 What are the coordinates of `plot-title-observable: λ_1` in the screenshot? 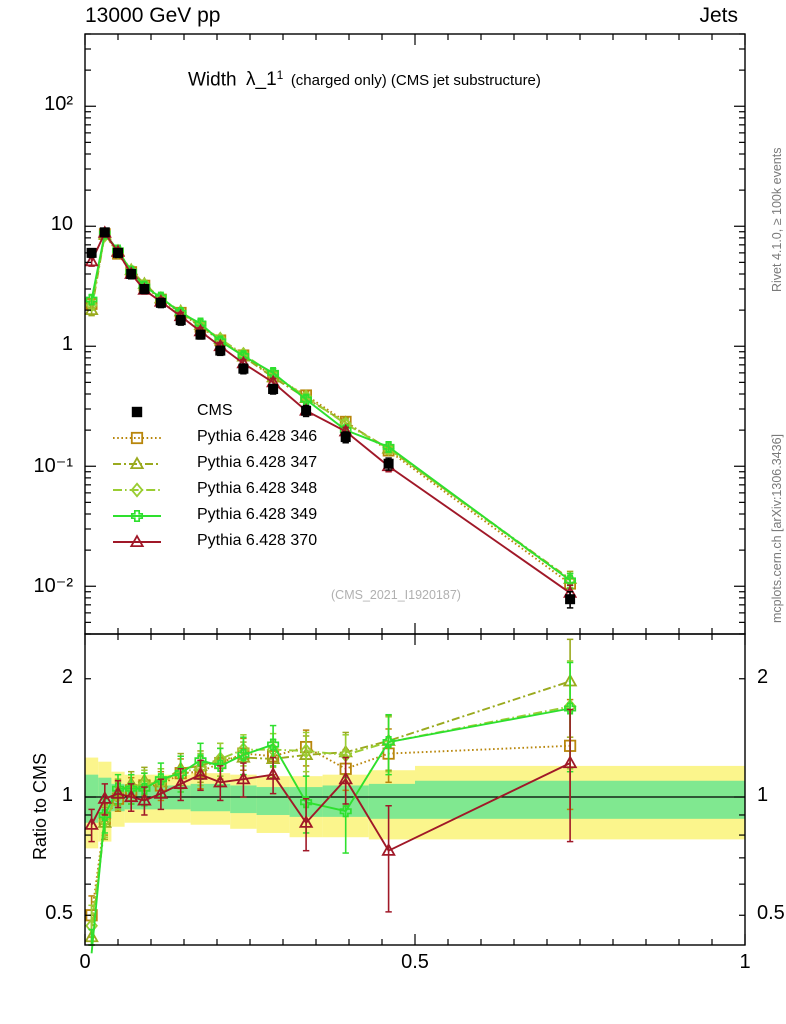 It's located at (261, 80).